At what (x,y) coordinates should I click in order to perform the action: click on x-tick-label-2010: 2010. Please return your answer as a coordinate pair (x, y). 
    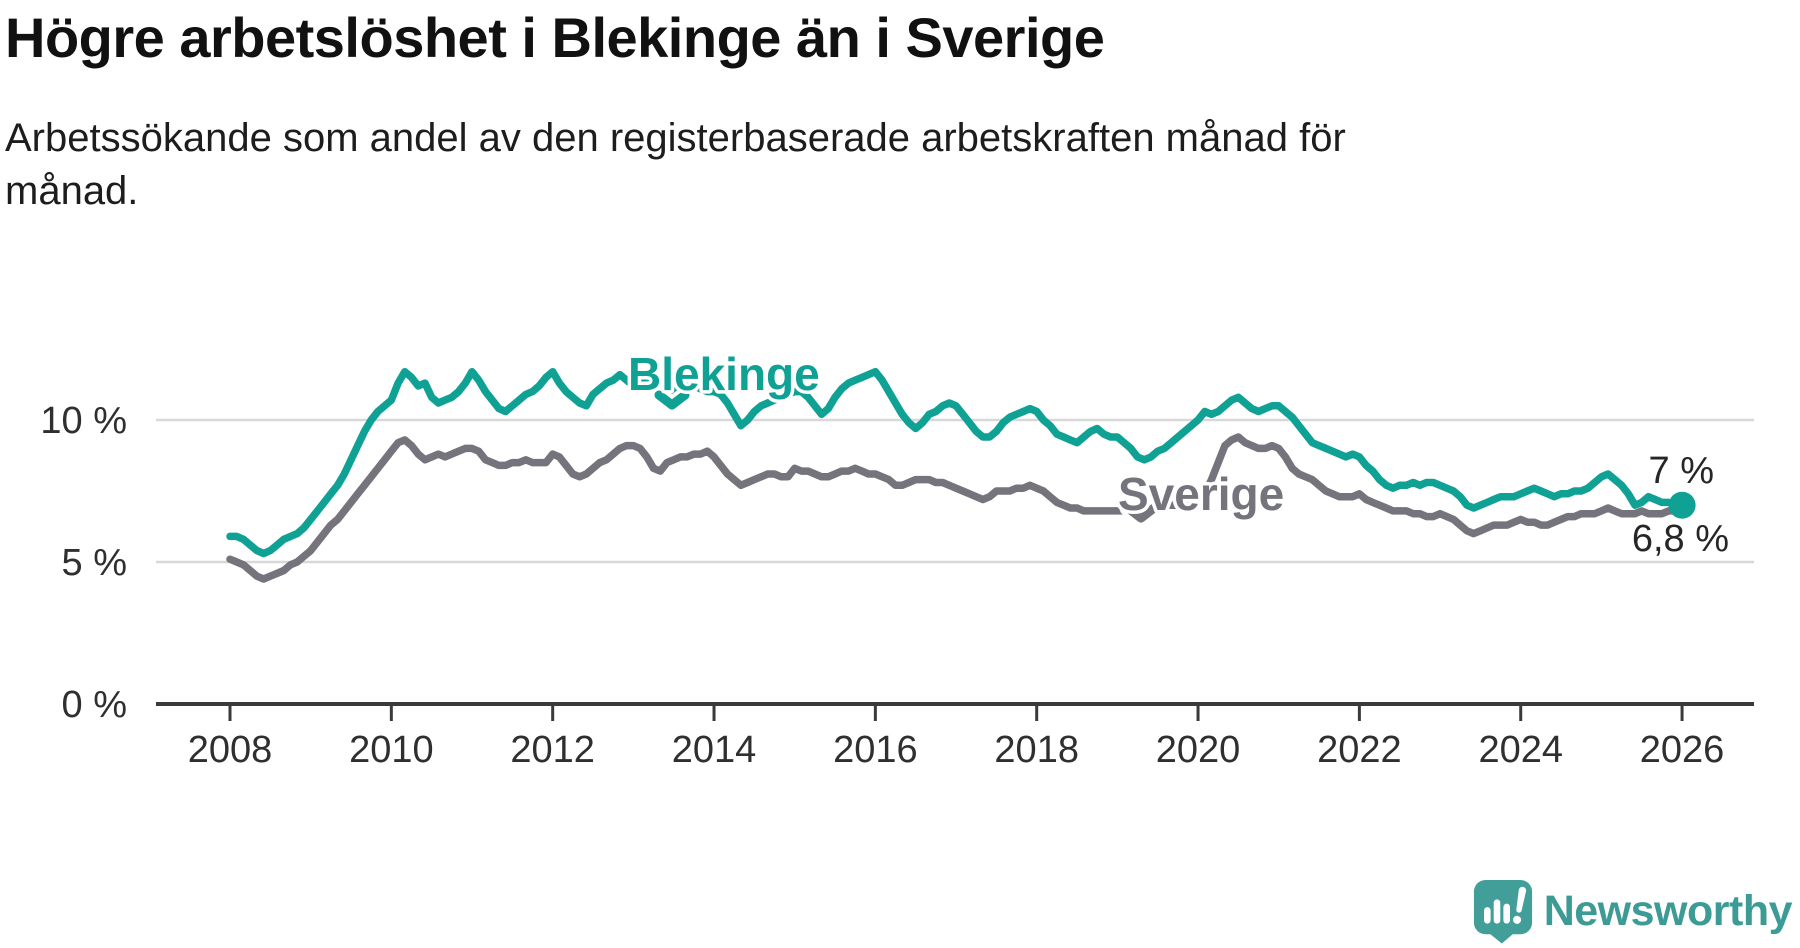
    Looking at the image, I should click on (391, 750).